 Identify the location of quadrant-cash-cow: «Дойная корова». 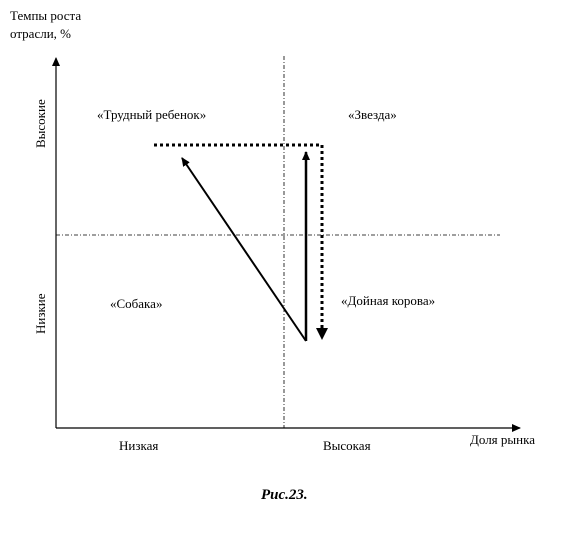
(388, 300).